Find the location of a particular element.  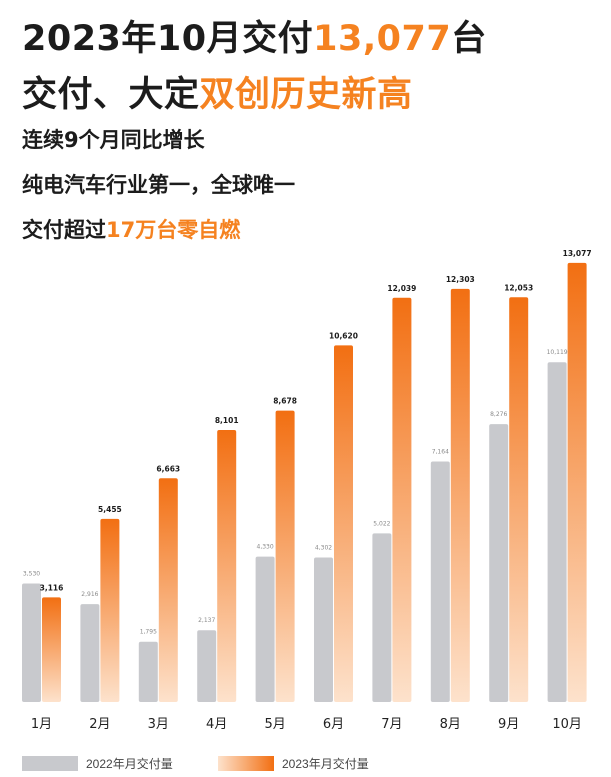

x-tick-4: 4月 is located at coordinates (216, 724).